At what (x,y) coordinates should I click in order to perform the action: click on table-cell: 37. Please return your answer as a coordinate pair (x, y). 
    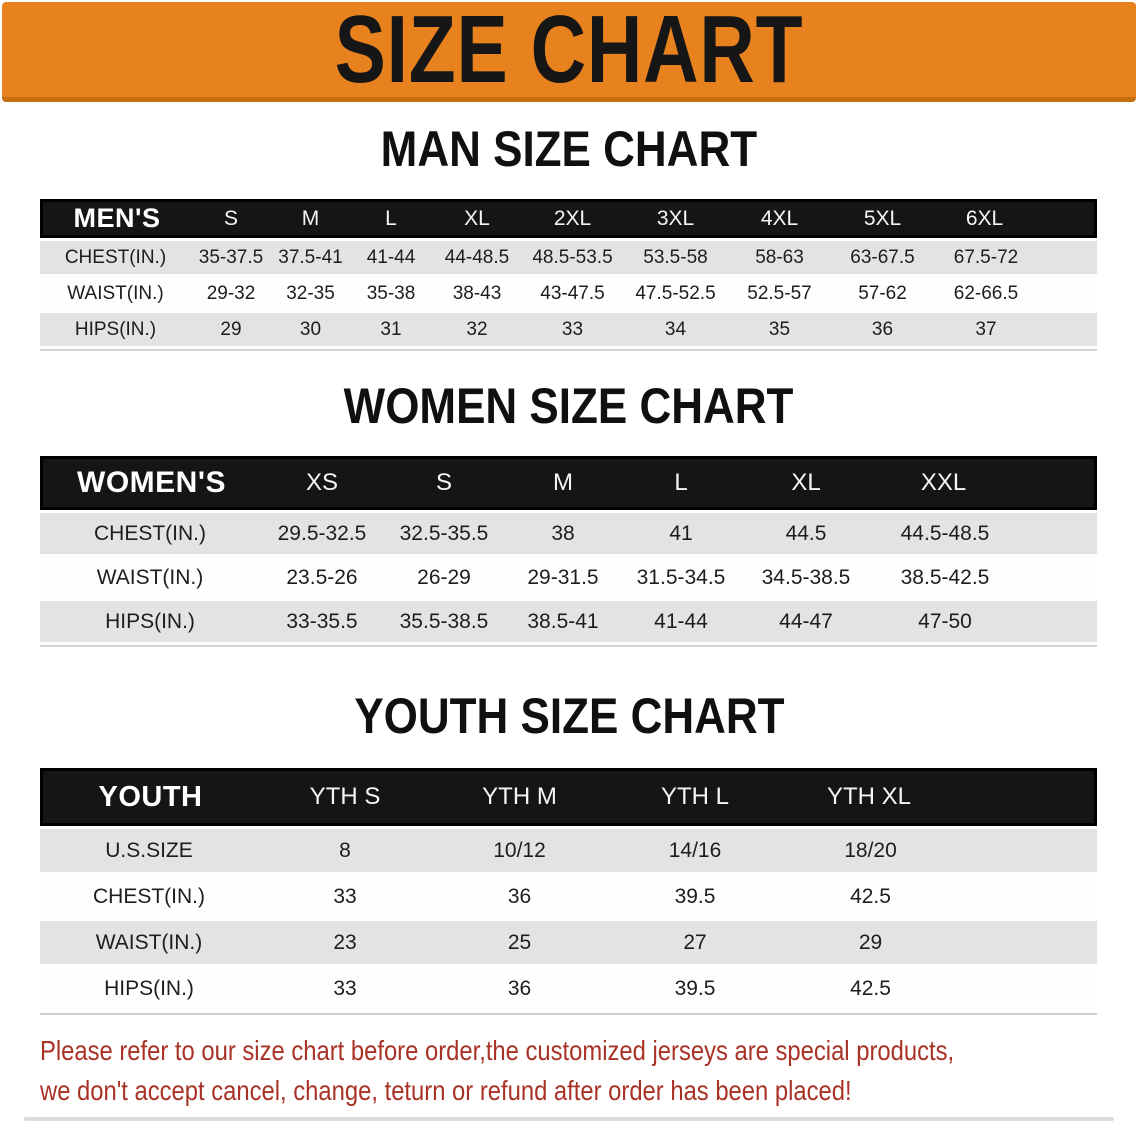
    Looking at the image, I should click on (986, 329).